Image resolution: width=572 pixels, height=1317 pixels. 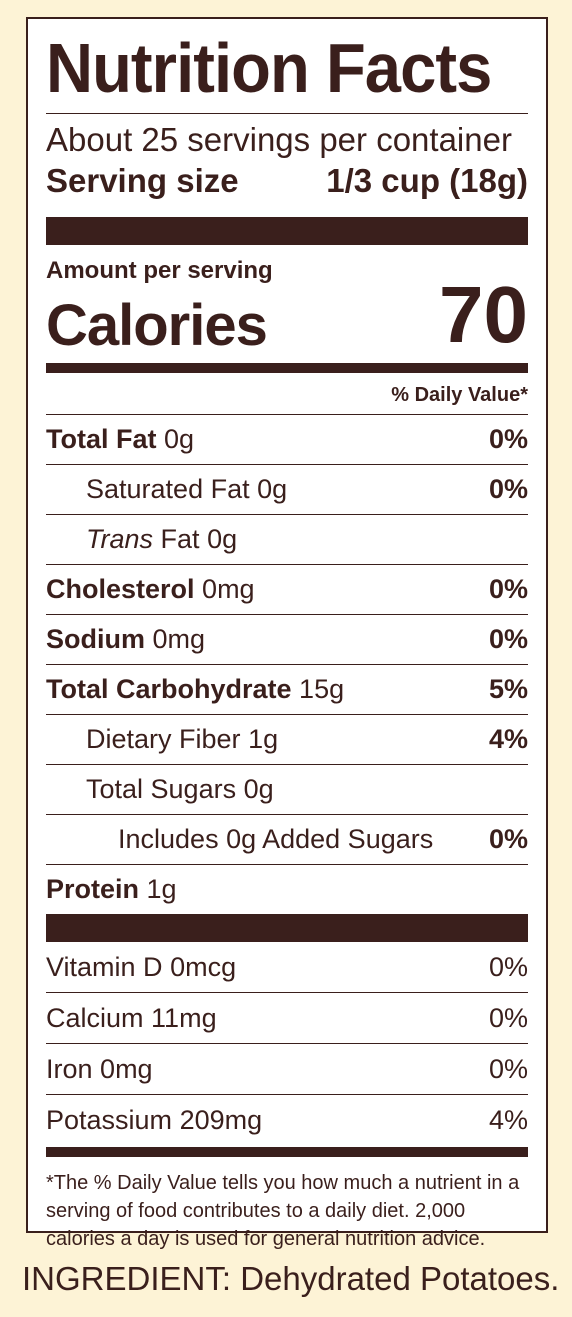 I want to click on nutrient-name: Cholesterol, so click(x=120, y=589).